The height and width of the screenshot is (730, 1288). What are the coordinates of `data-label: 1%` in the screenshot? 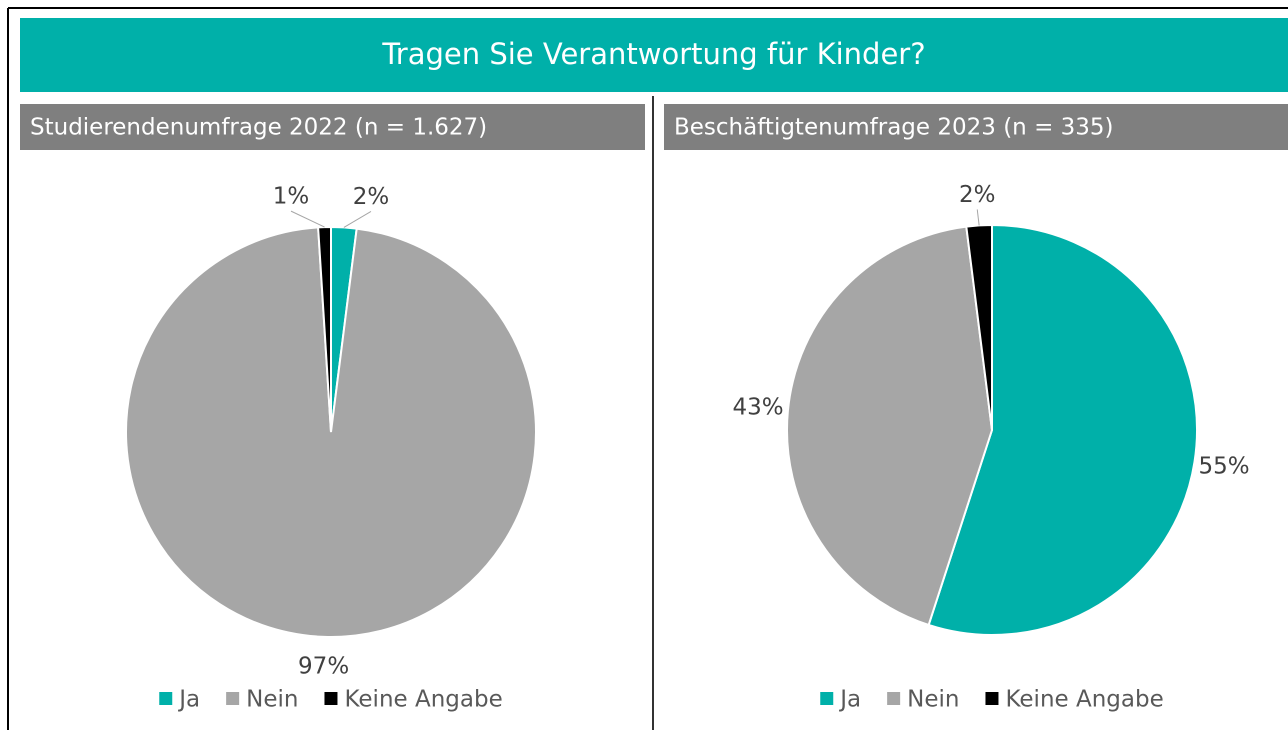 It's located at (291, 197).